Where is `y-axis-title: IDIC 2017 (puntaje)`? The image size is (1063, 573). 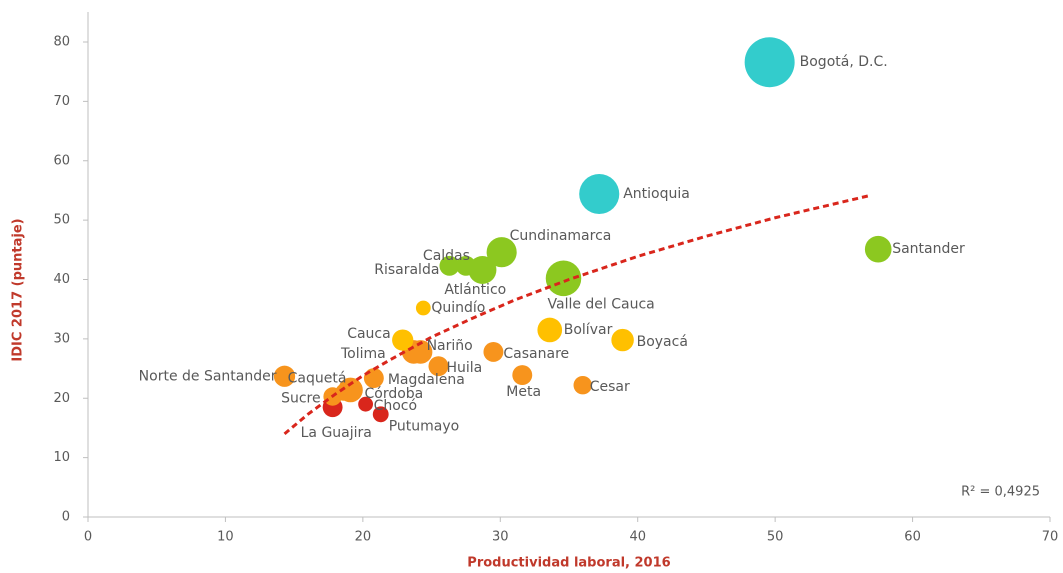 y-axis-title: IDIC 2017 (puntaje) is located at coordinates (18, 289).